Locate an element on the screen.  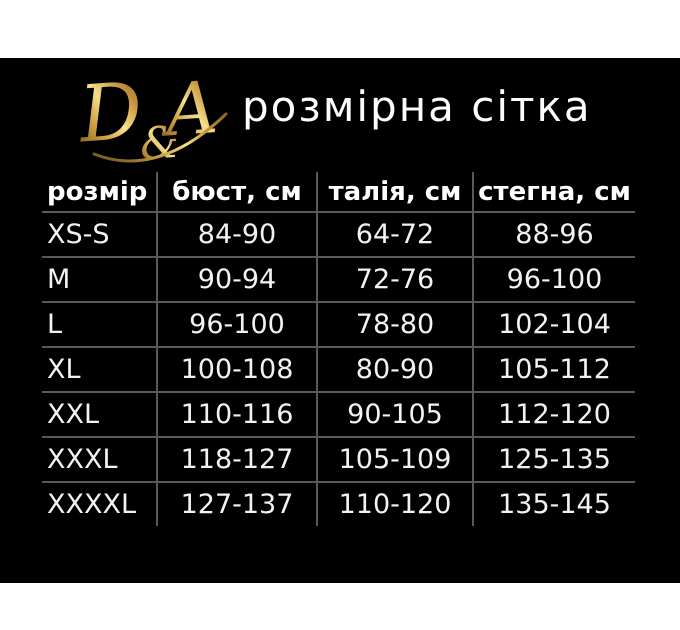
table-row: L 96-100 78-80 102-104 is located at coordinates (338, 324).